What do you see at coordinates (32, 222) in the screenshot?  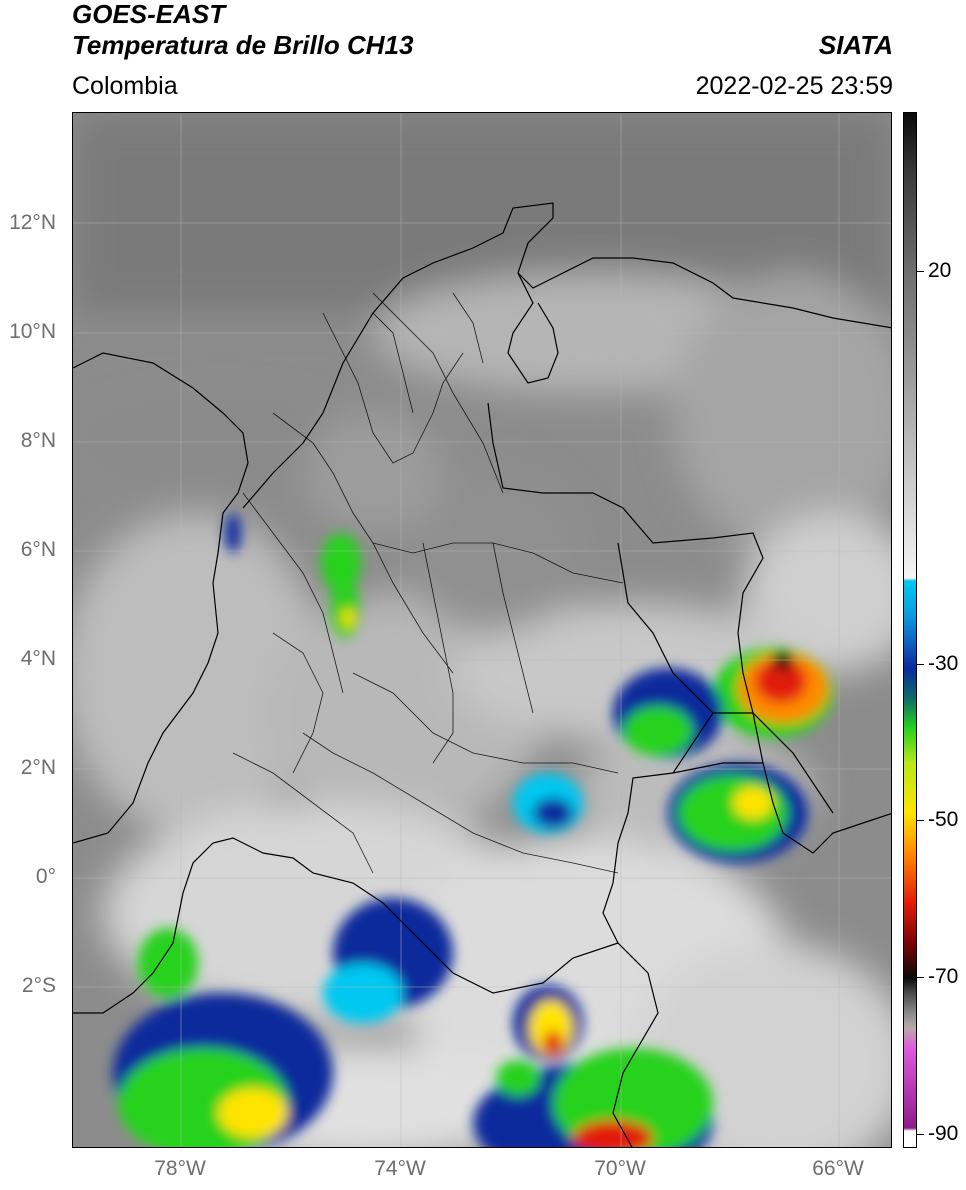 I see `lat-label-12n: 12°N` at bounding box center [32, 222].